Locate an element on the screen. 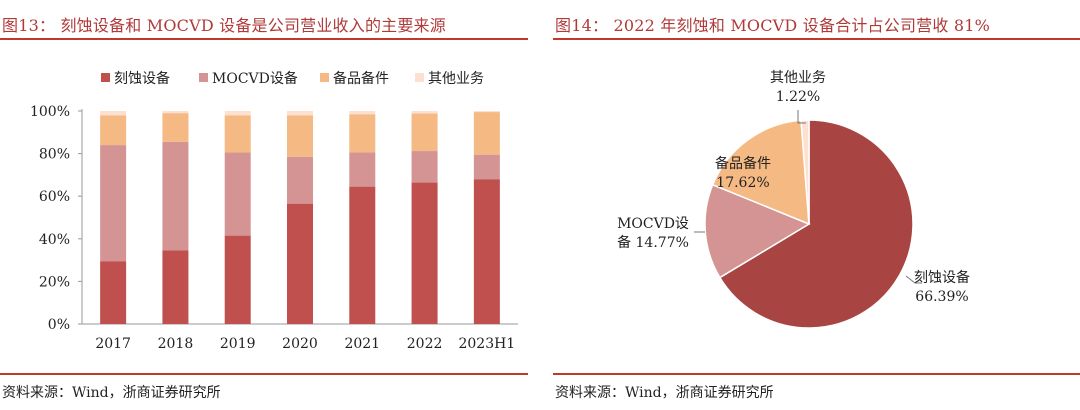  legend-label: MOCVD设备 is located at coordinates (255, 78).